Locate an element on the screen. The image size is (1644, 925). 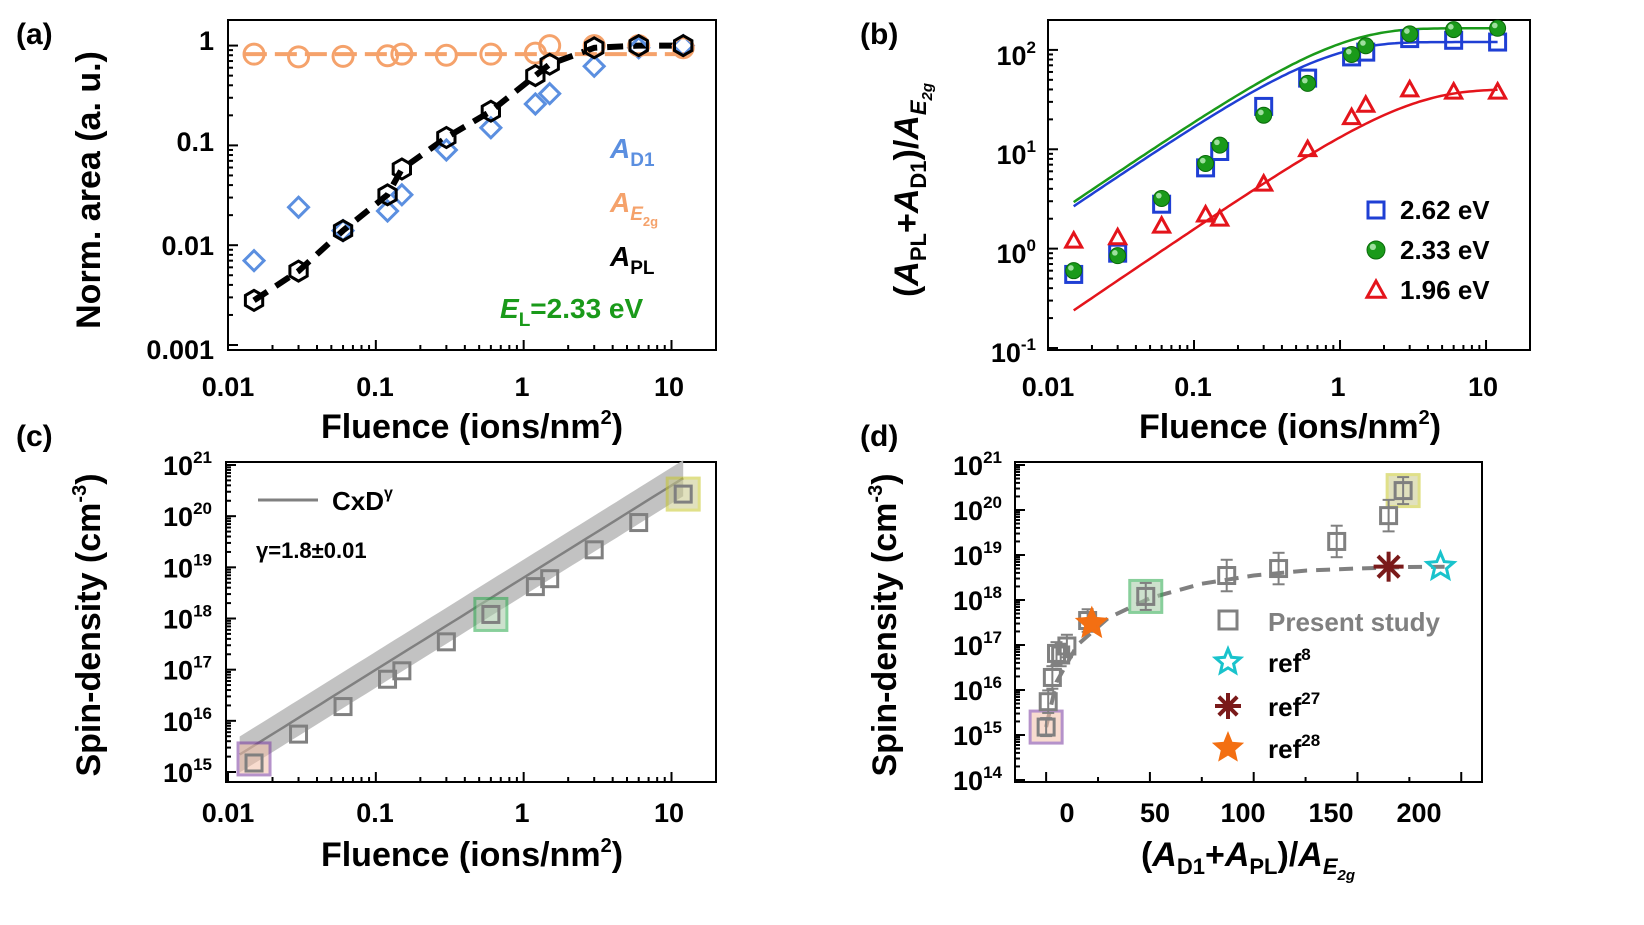
panel-c-ytick-label: 1015 is located at coordinates (187, 771).